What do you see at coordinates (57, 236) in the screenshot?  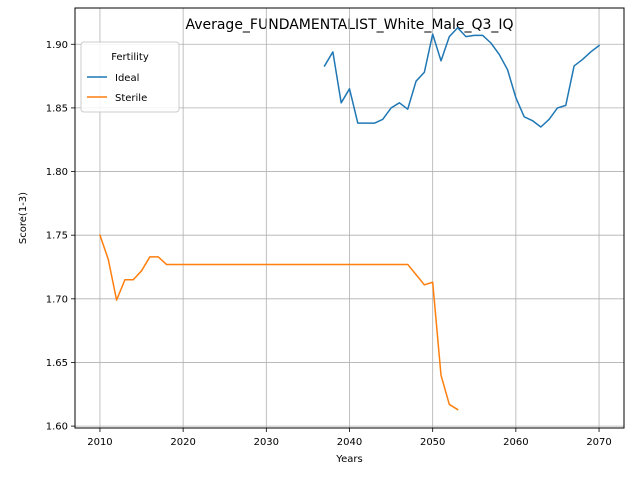 I see `y-tick-label: 1.75` at bounding box center [57, 236].